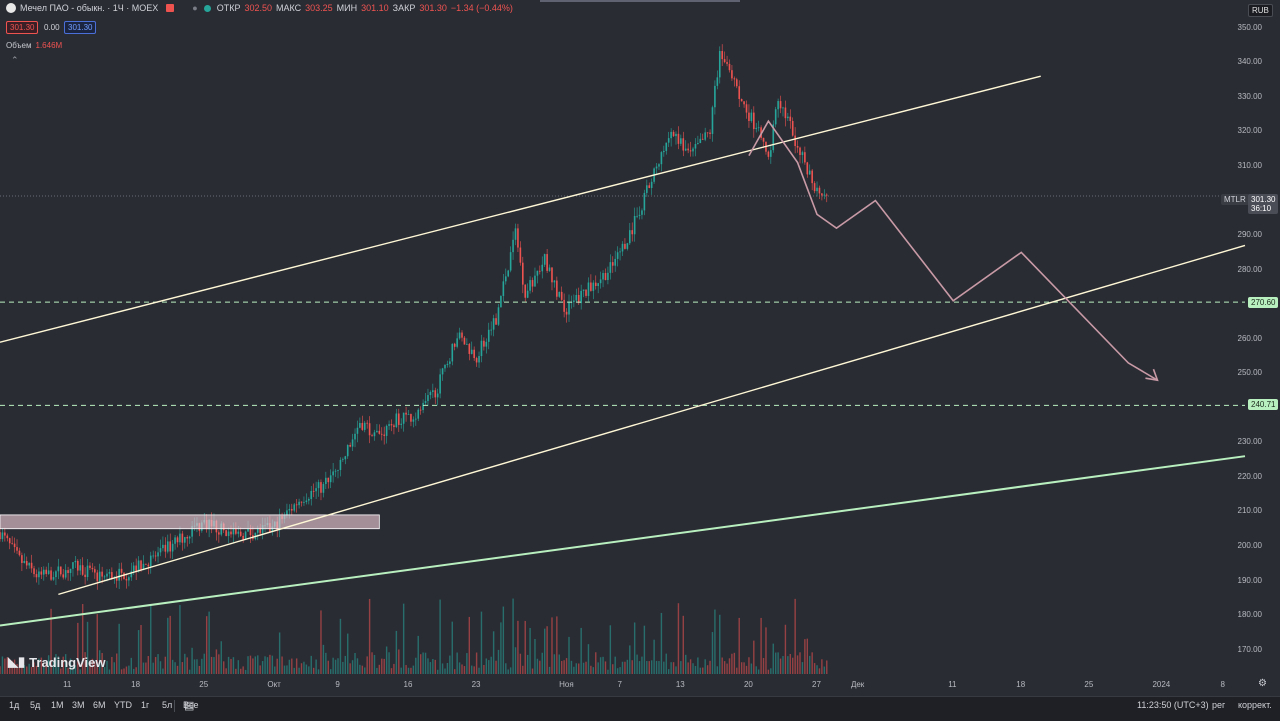 The width and height of the screenshot is (1280, 721). What do you see at coordinates (99, 705) in the screenshot?
I see `range-button: 6М` at bounding box center [99, 705].